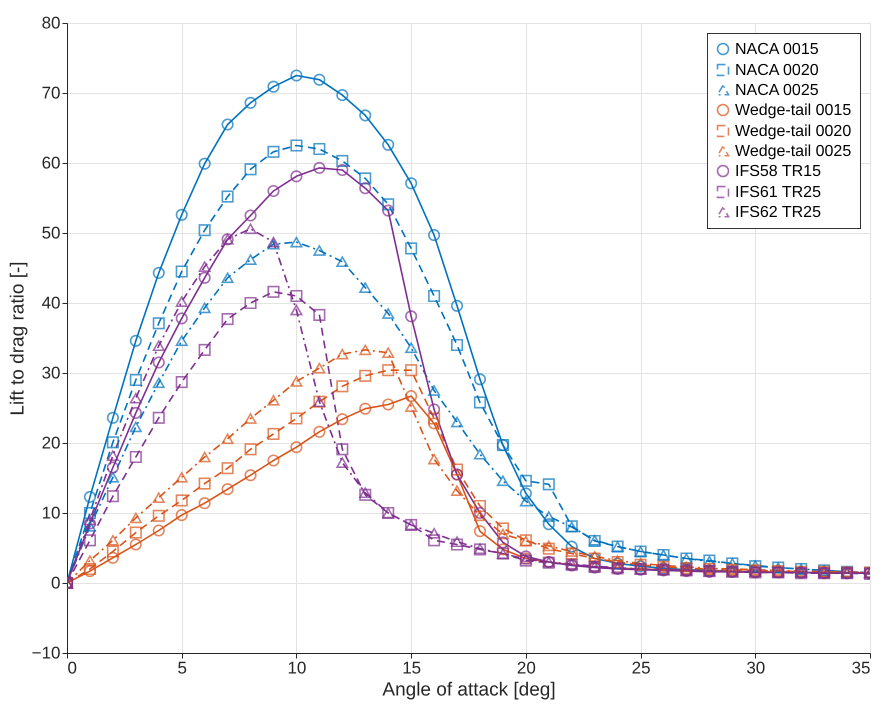  Describe the element at coordinates (51, 443) in the screenshot. I see `y-tick-label: 20` at that location.